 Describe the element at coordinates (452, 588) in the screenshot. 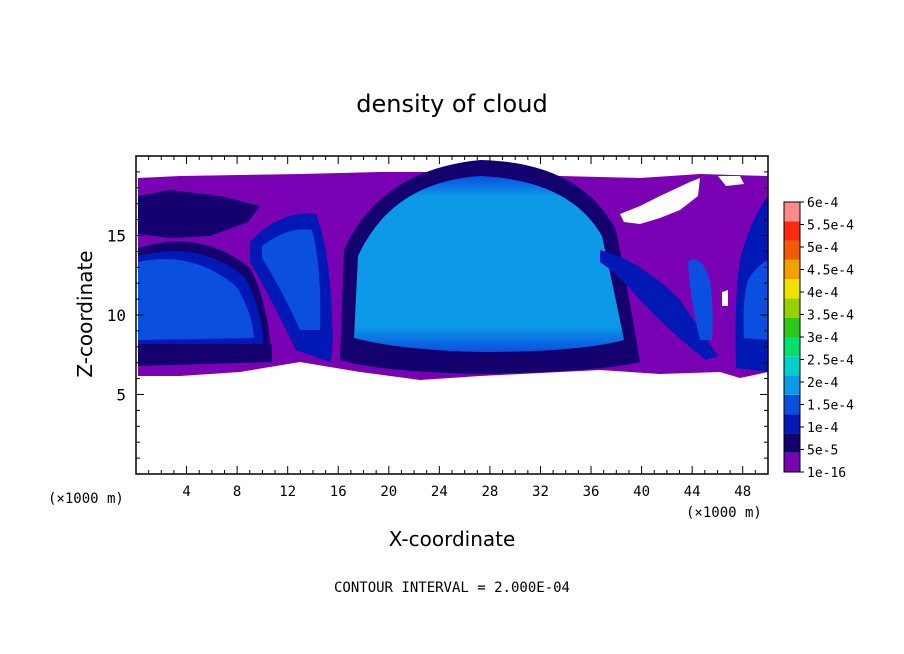

I see `contour-interval-footer: CONTOUR INTERVAL = 2.000E-04` at that location.